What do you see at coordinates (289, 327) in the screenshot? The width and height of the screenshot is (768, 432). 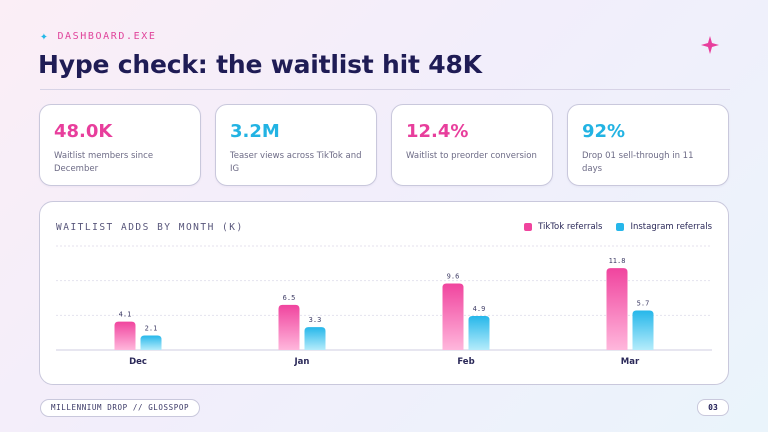 I see `bar-tiktok-referrals-jan` at bounding box center [289, 327].